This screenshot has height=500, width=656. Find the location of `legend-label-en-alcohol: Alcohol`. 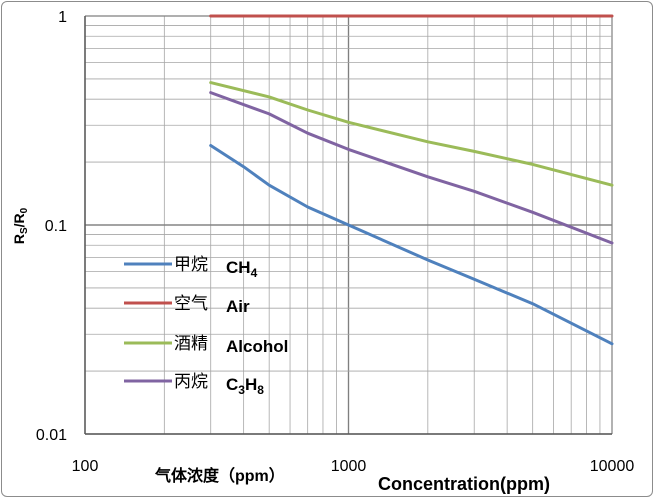

legend-label-en-alcohol: Alcohol is located at coordinates (257, 346).